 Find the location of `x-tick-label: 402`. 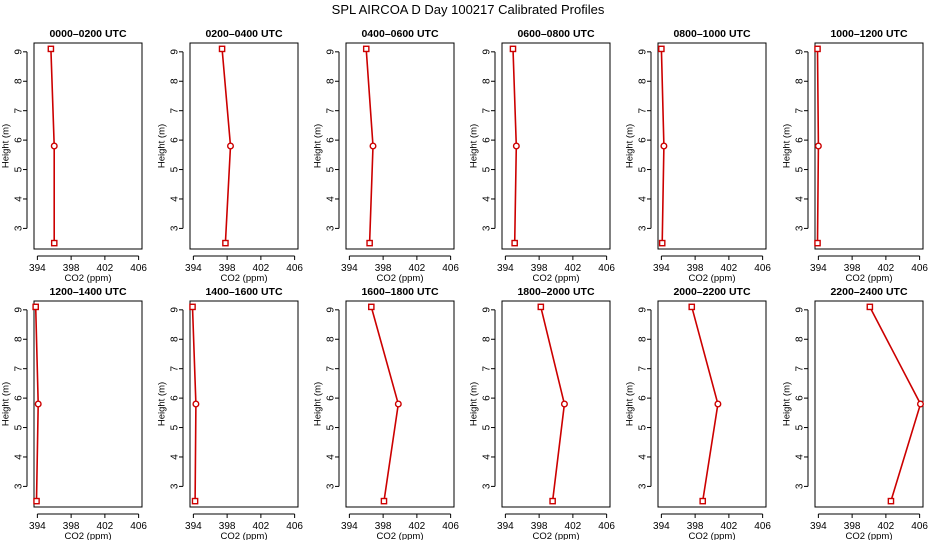

x-tick-label: 402 is located at coordinates (261, 526).